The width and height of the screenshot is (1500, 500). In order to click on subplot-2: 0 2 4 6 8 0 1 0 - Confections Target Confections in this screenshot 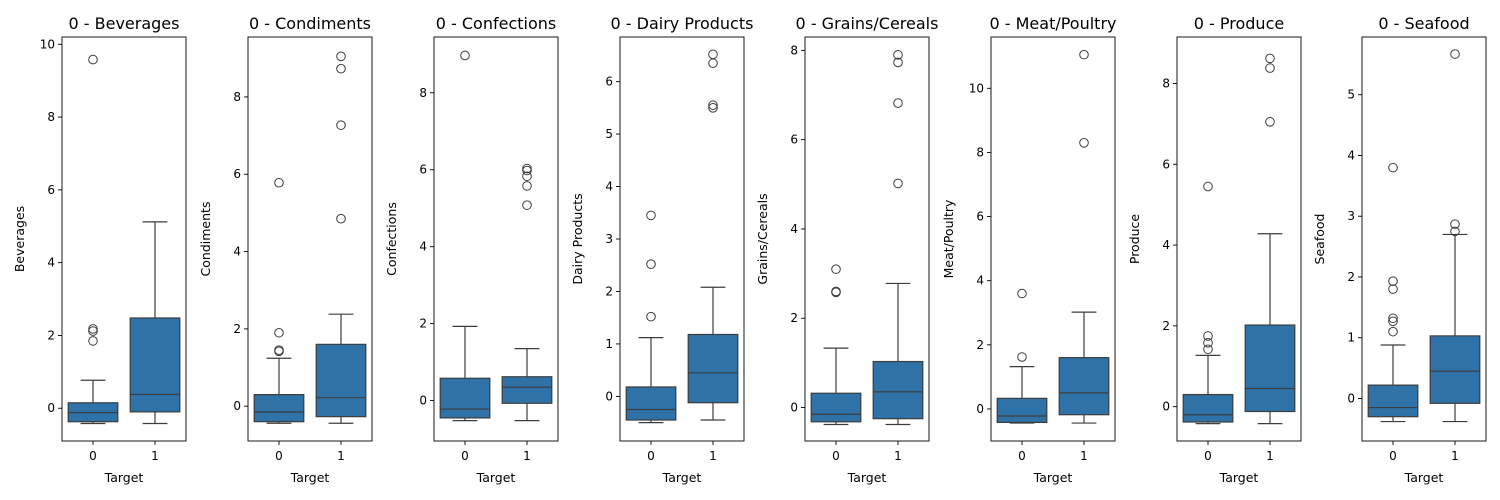, I will do `click(471, 249)`.